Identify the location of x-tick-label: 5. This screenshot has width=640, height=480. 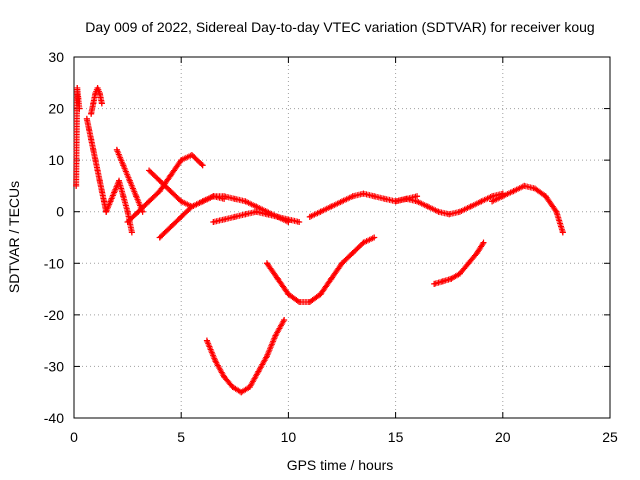
(181, 437).